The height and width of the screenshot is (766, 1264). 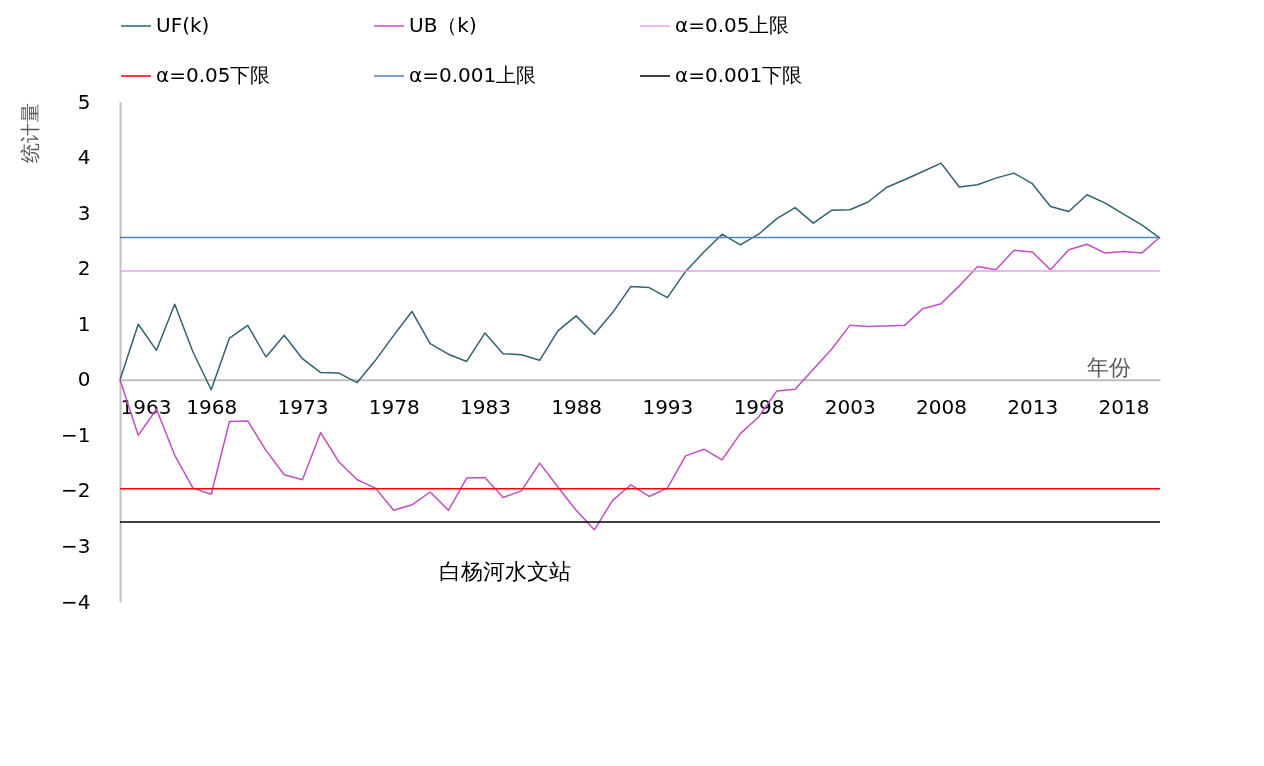 I want to click on legend-label: UF(k), so click(x=183, y=25).